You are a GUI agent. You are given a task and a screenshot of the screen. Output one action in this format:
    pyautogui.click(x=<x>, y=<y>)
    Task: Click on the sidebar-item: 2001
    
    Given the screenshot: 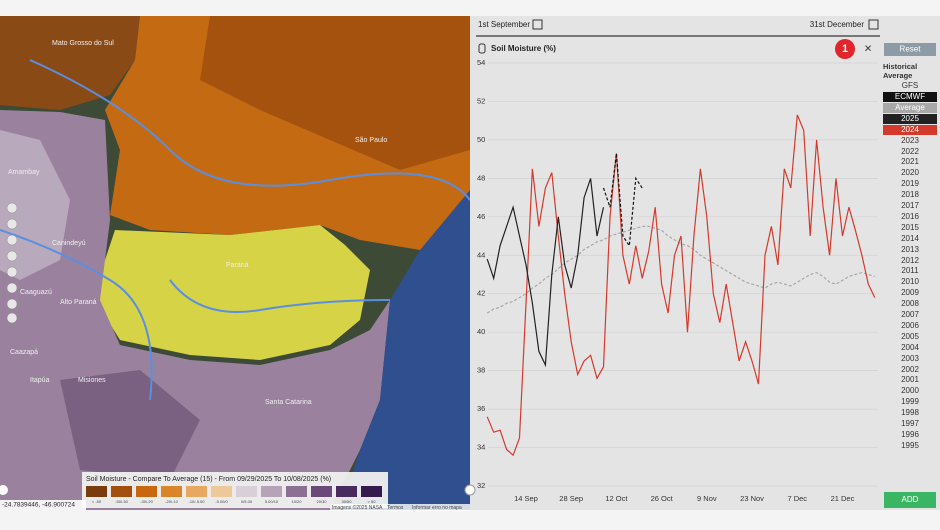 What is the action you would take?
    pyautogui.click(x=910, y=380)
    